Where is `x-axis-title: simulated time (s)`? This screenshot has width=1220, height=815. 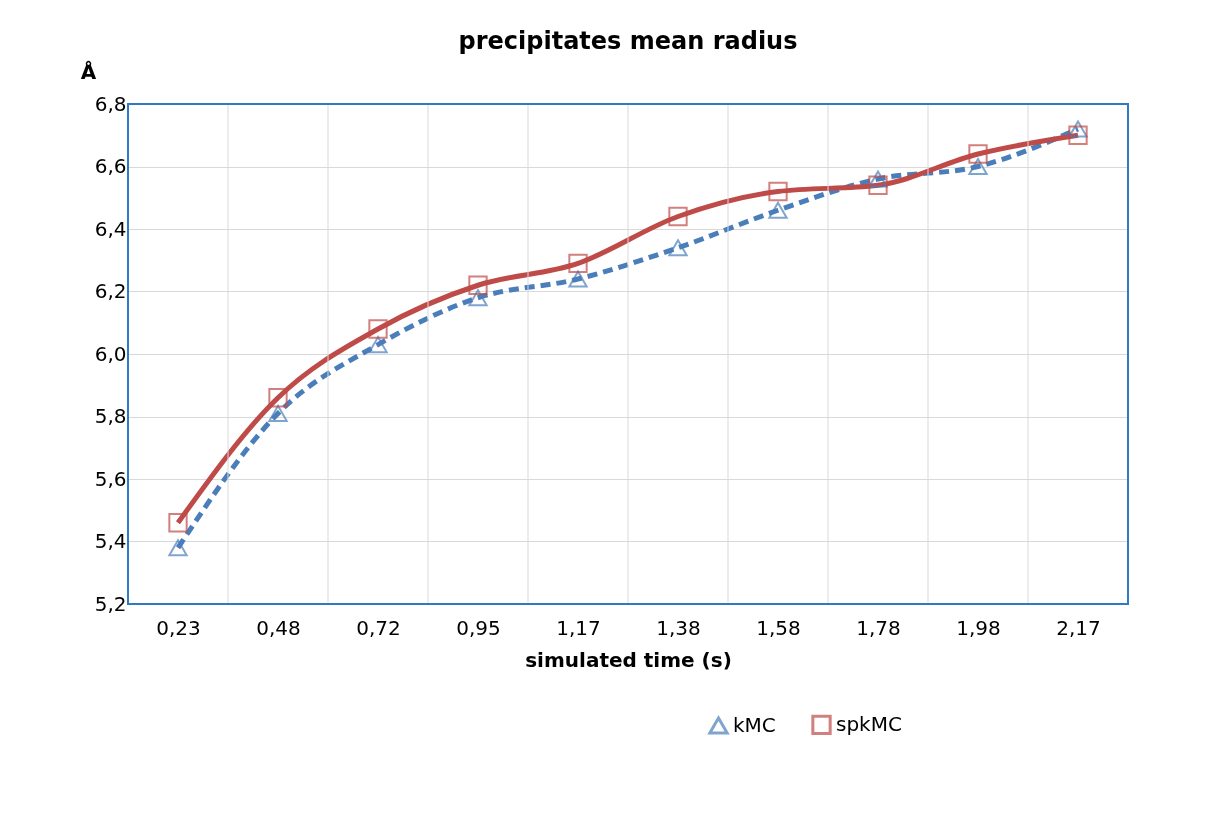
x-axis-title: simulated time (s) is located at coordinates (628, 659).